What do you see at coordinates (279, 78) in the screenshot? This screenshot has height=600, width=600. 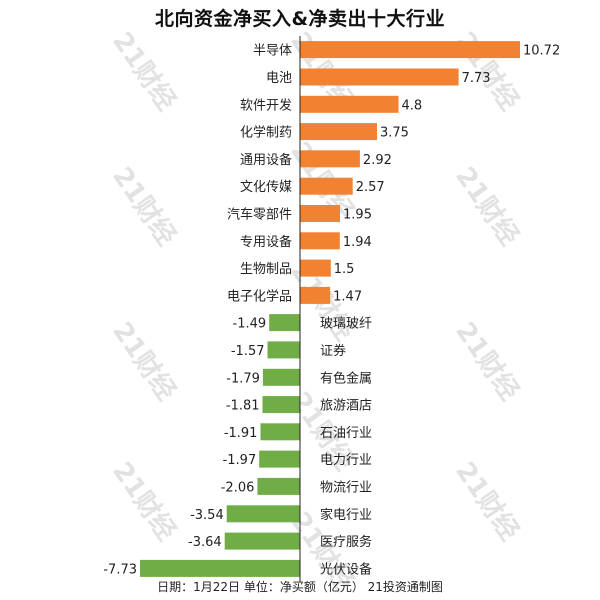 I see `category-label: 电池` at bounding box center [279, 78].